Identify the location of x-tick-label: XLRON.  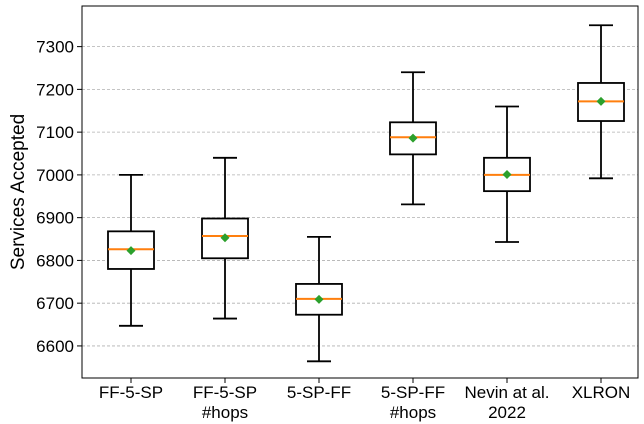
(601, 392).